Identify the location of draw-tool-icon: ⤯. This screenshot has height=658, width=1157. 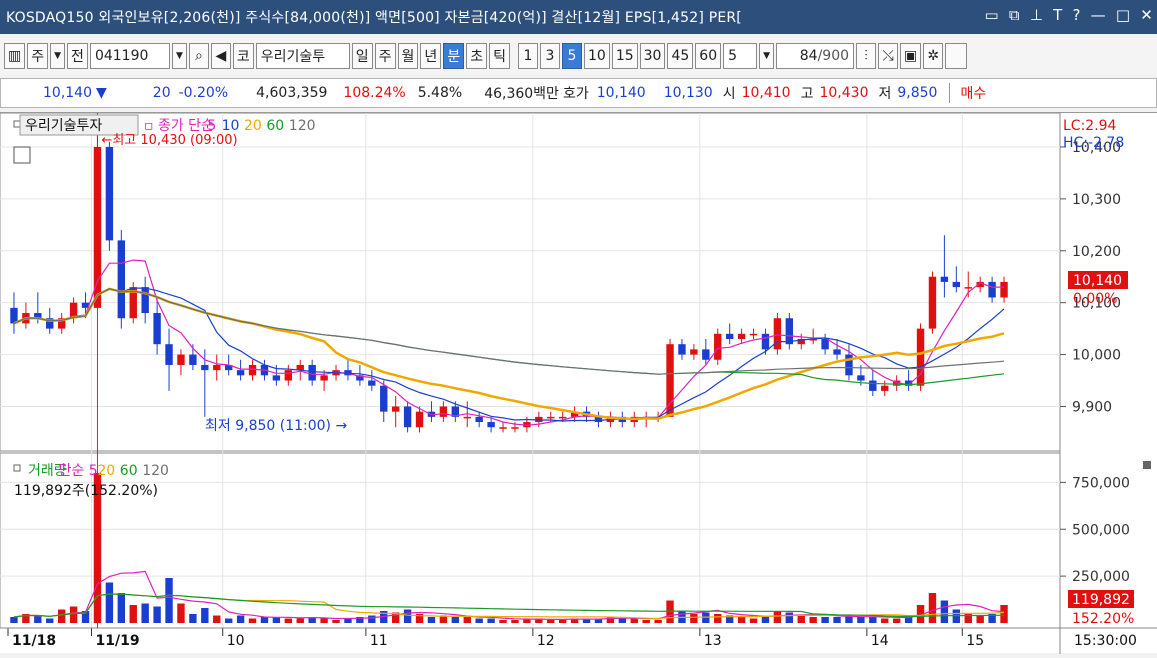
(888, 56).